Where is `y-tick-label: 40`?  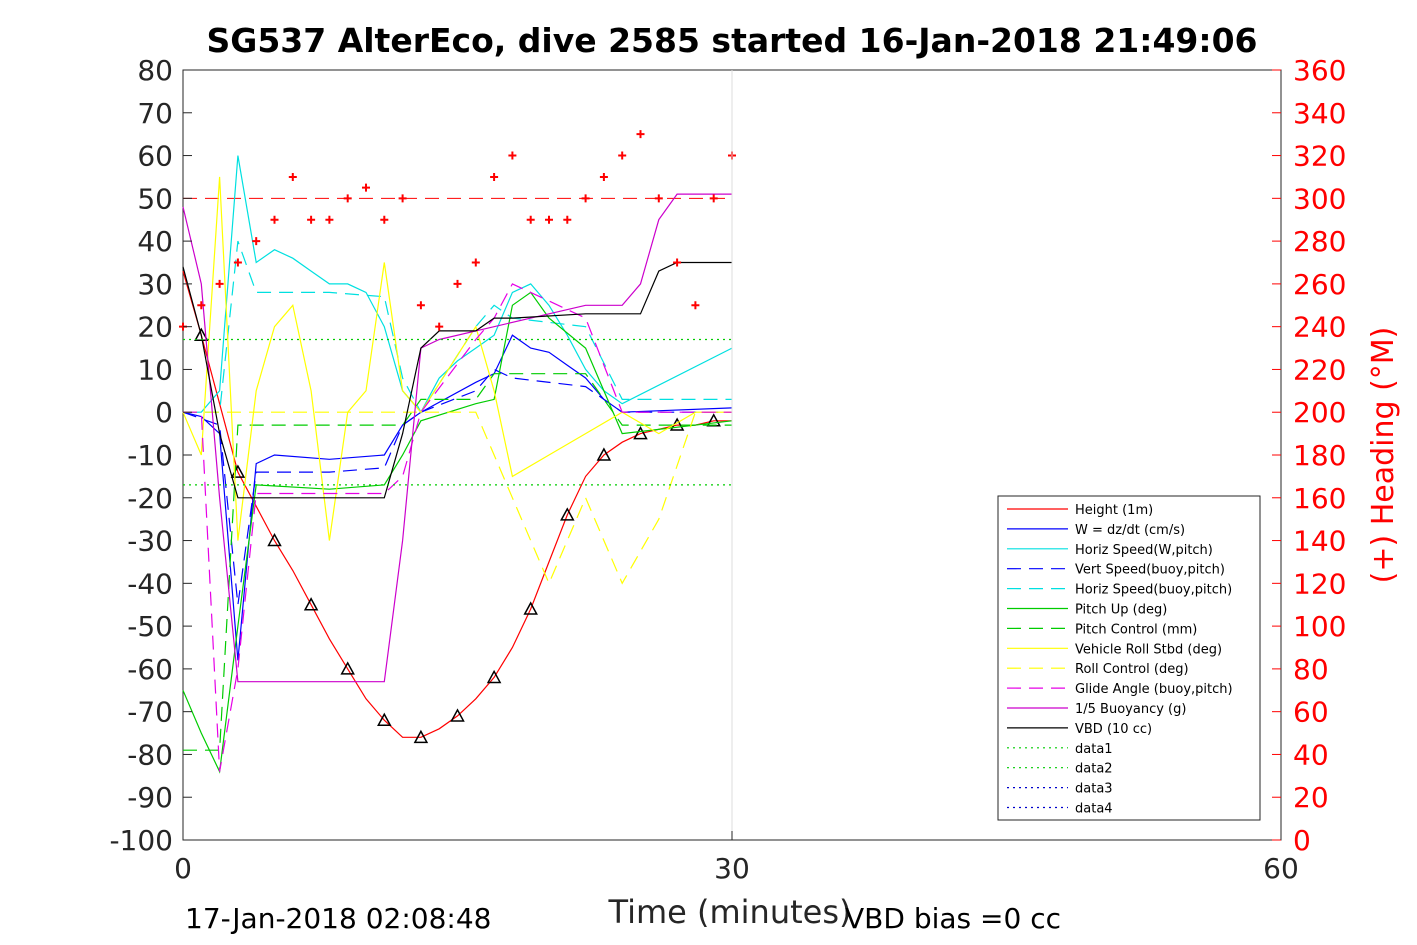
y-tick-label: 40 is located at coordinates (155, 241).